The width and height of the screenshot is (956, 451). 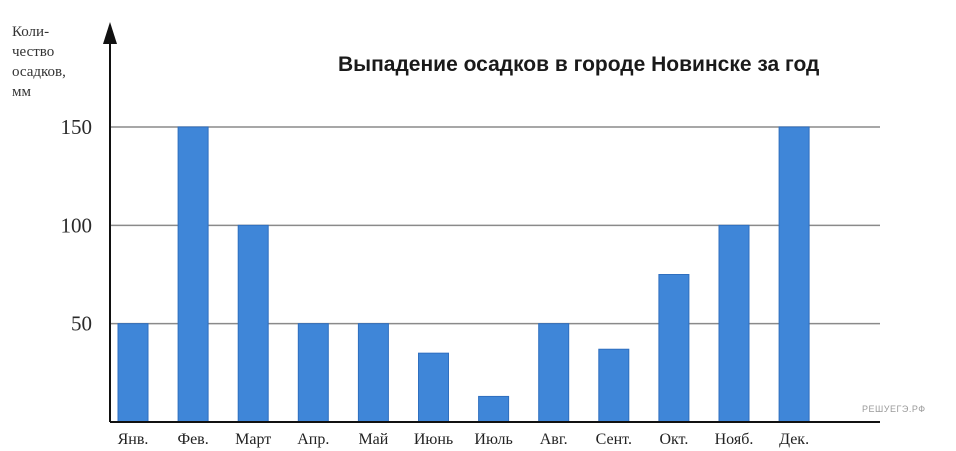 I want to click on x-tick-label-6: Июнь, so click(x=433, y=439).